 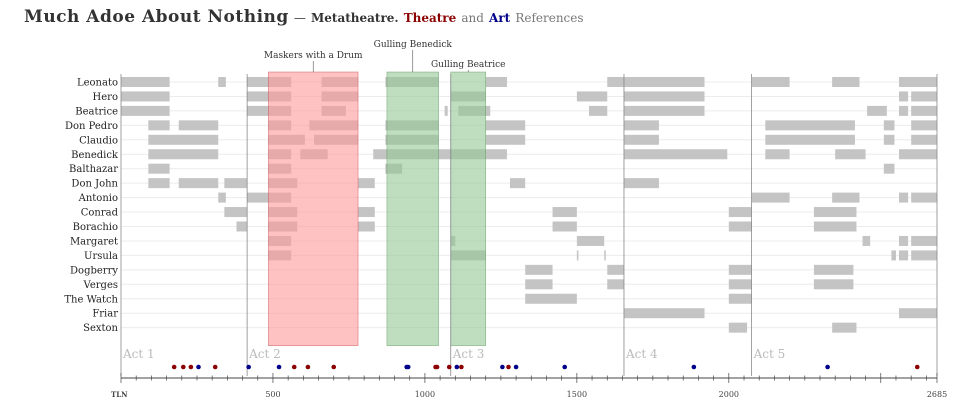 I want to click on legend-theatre: Theatre, so click(x=430, y=18).